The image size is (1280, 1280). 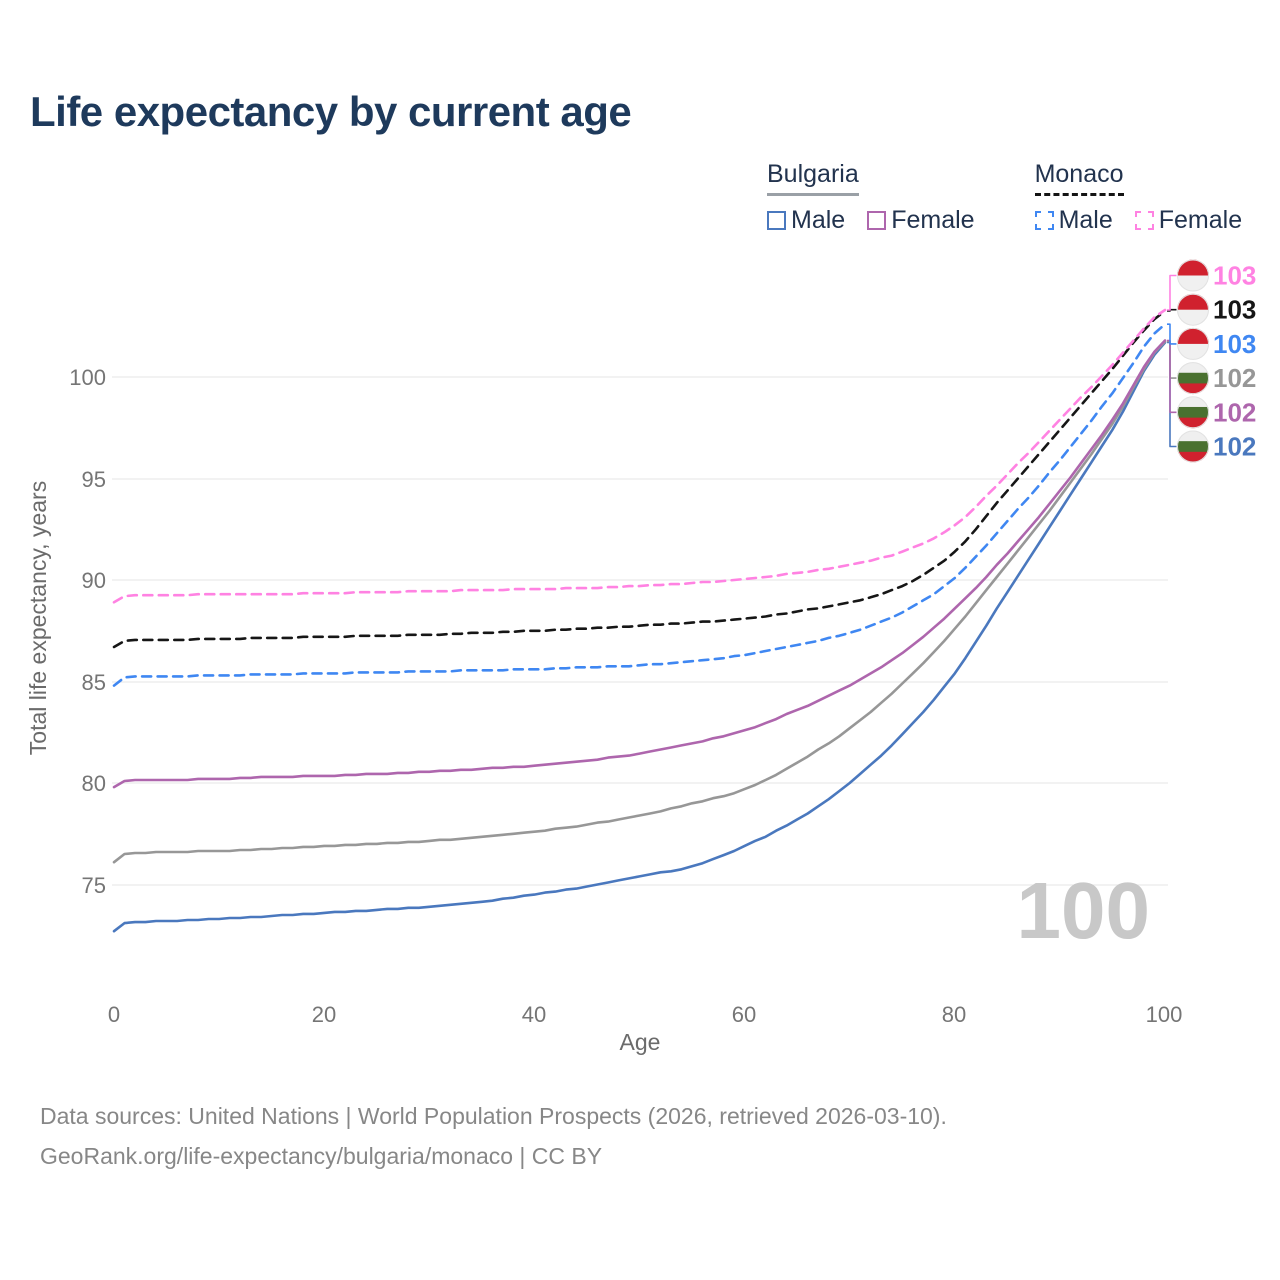 I want to click on end-value-label-bulgaria-female: 102, so click(x=1234, y=412).